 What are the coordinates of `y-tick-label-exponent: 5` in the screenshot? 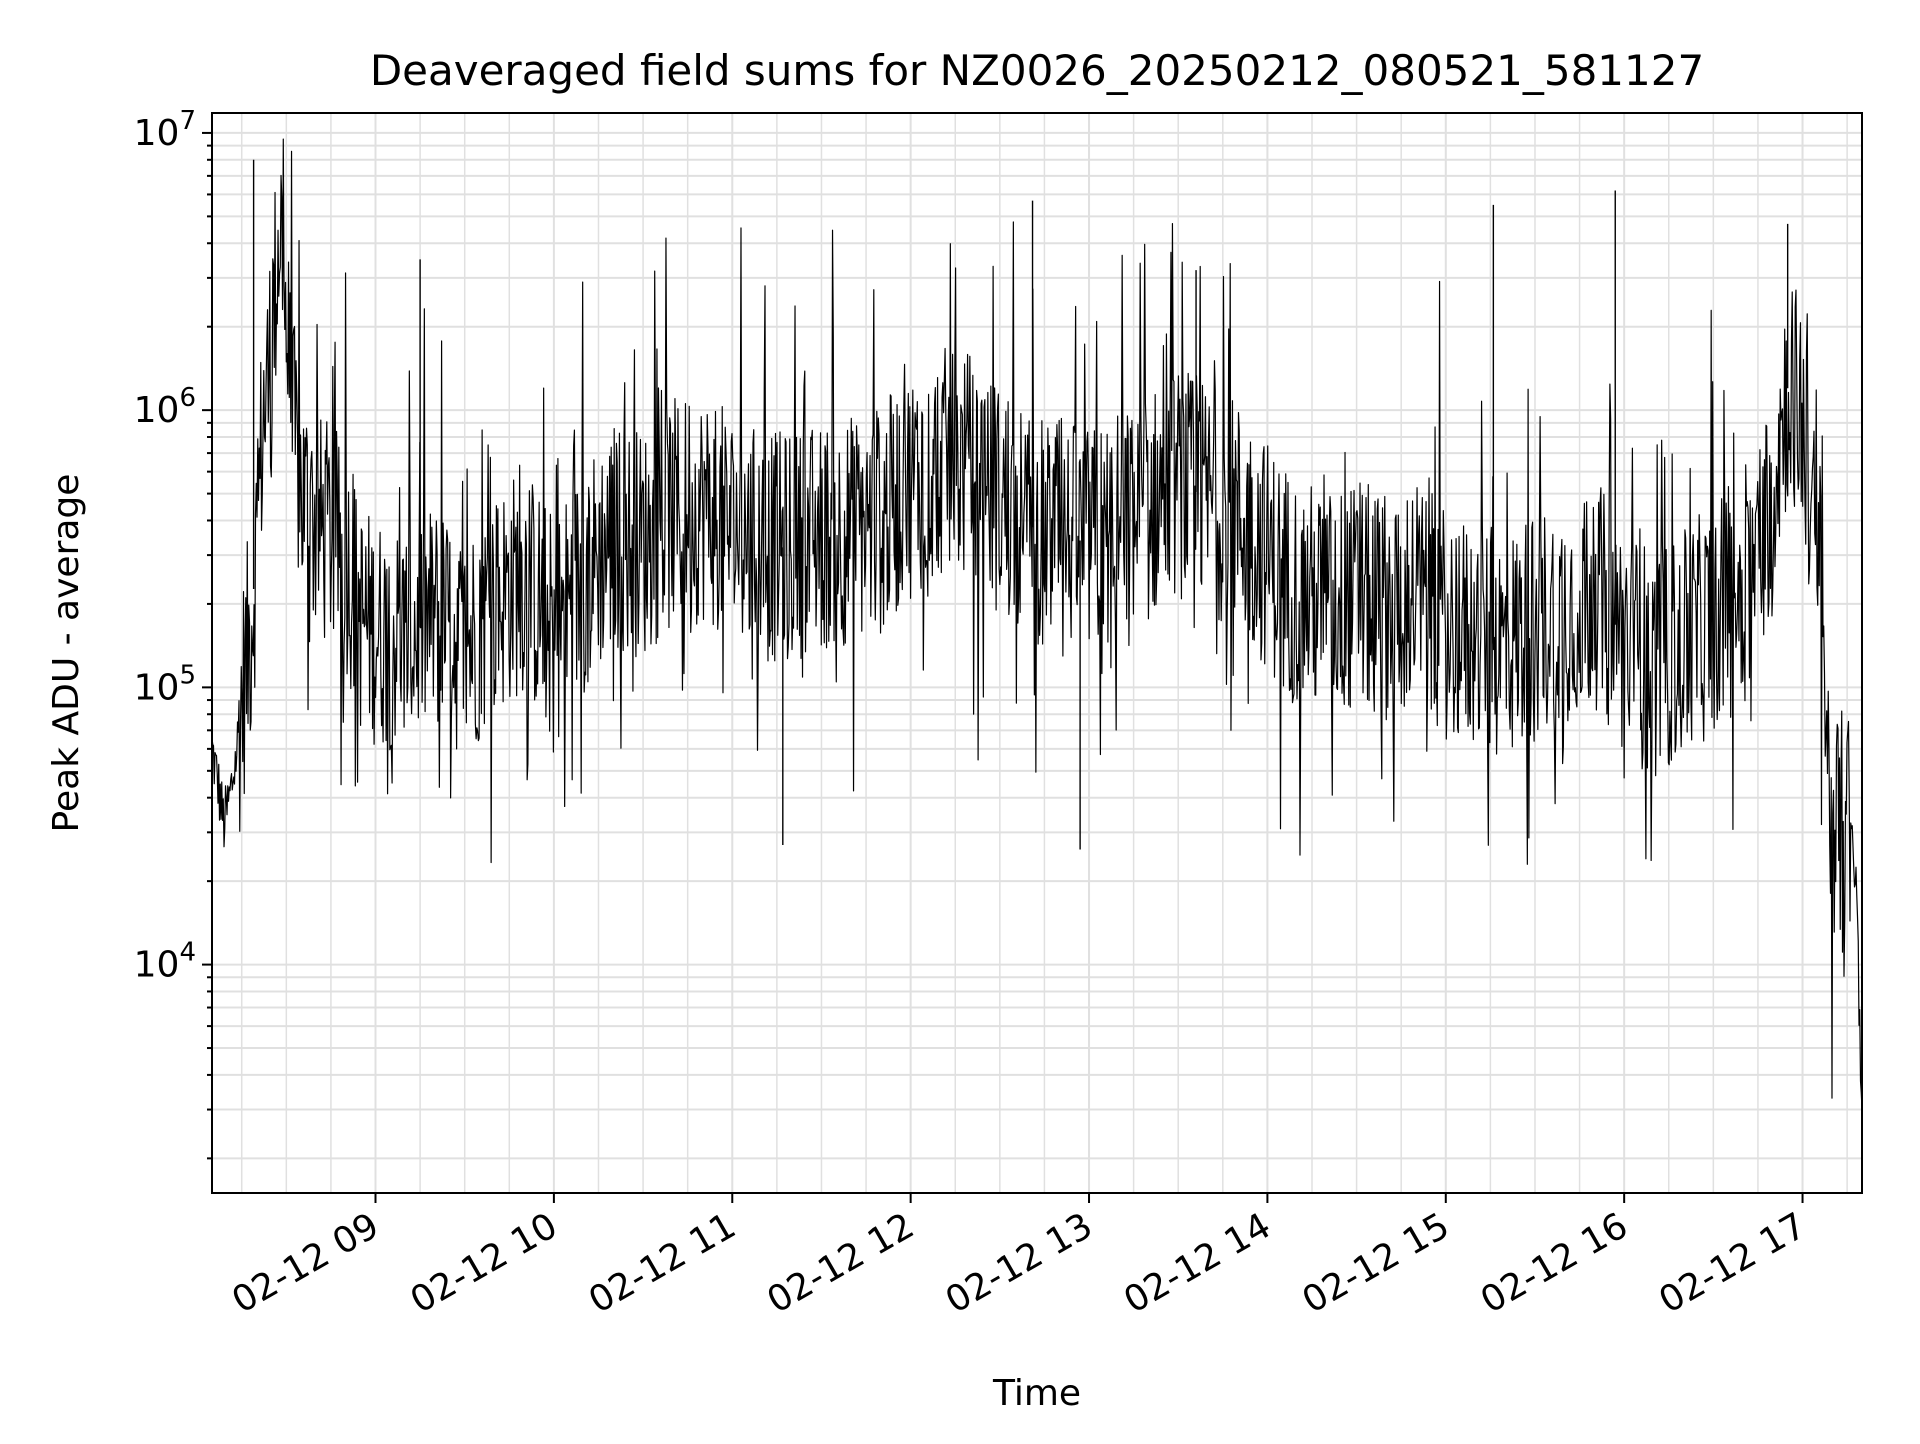 It's located at (187, 675).